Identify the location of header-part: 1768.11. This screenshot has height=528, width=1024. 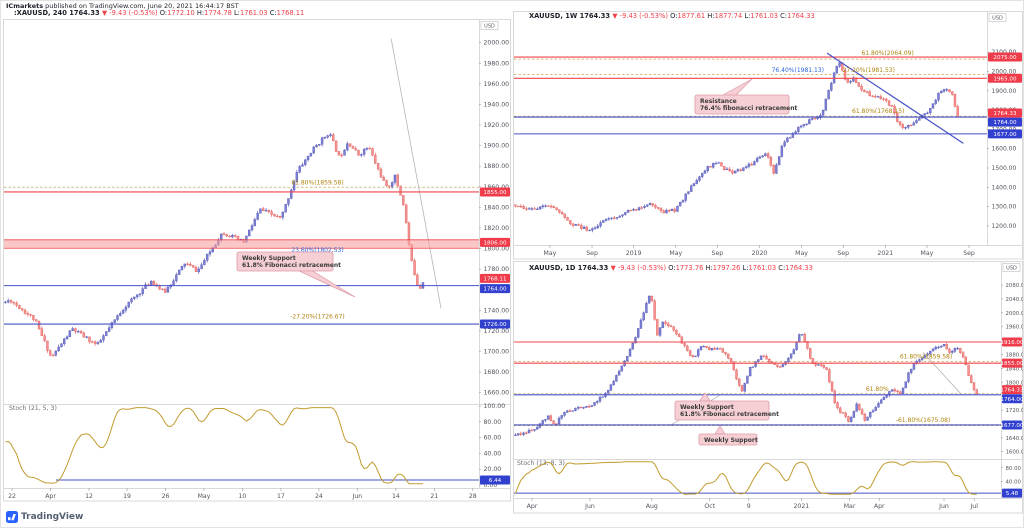
(290, 13).